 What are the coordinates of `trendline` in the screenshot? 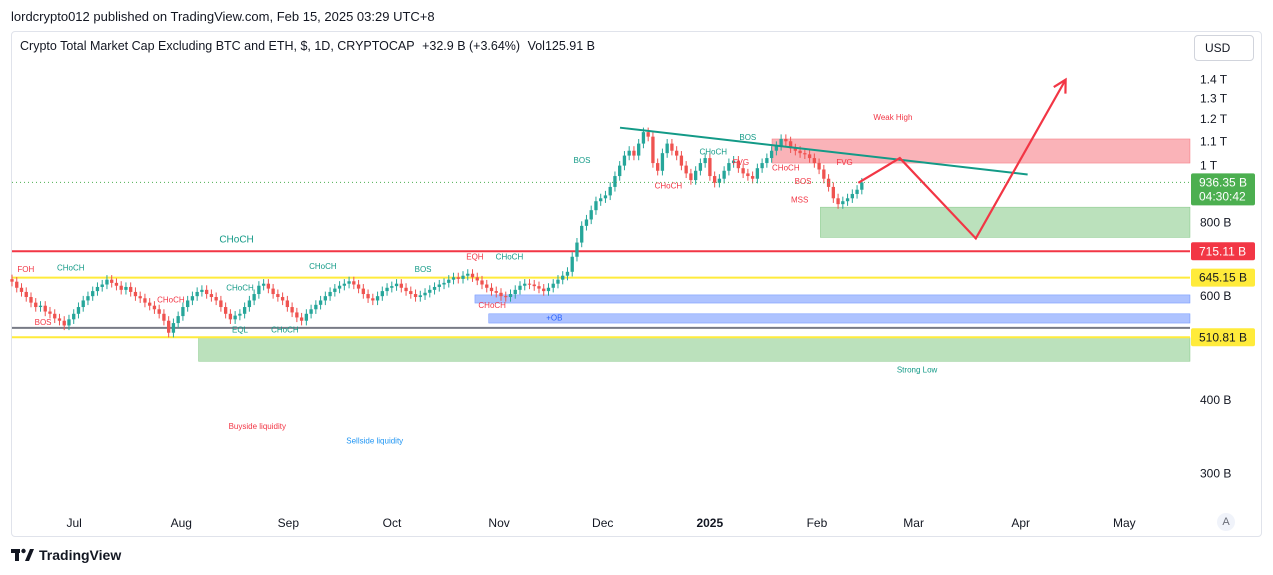 It's located at (823, 151).